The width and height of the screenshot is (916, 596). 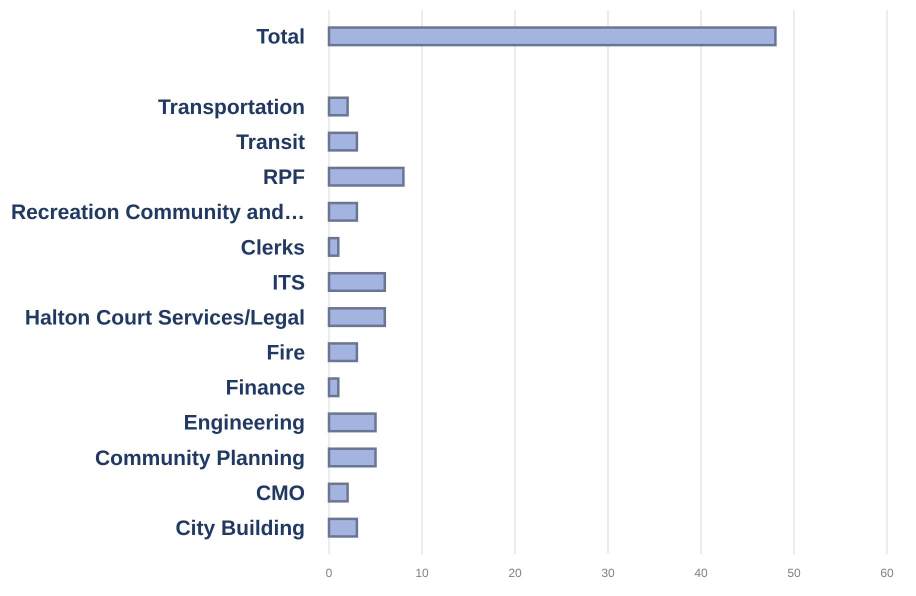 What do you see at coordinates (422, 573) in the screenshot?
I see `x-tick-label: 10` at bounding box center [422, 573].